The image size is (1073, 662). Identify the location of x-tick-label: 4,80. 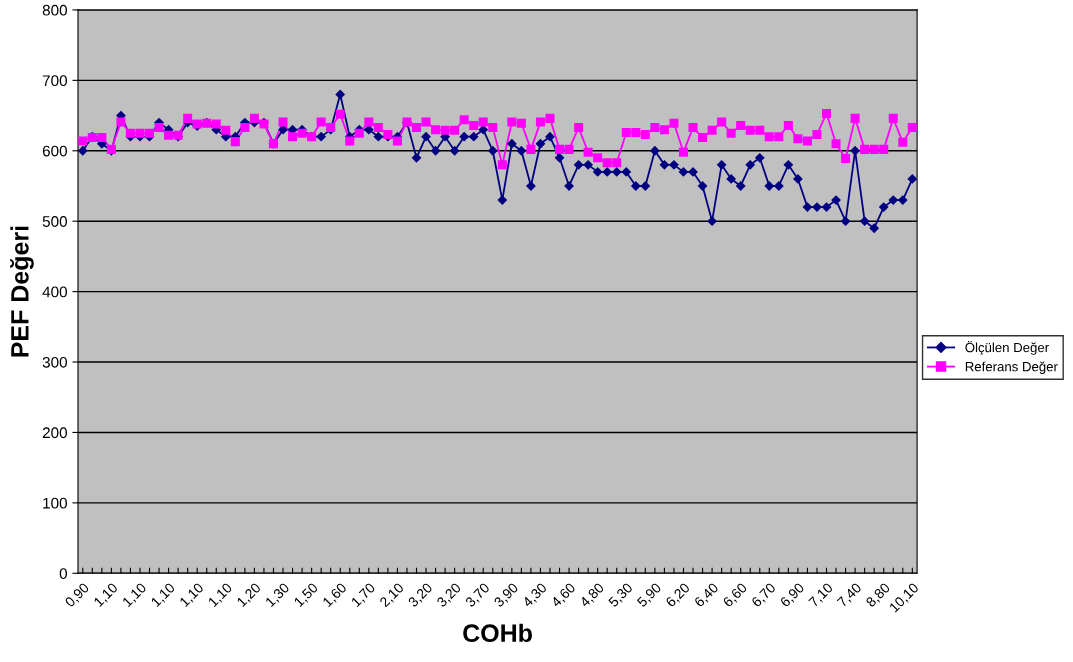
(592, 595).